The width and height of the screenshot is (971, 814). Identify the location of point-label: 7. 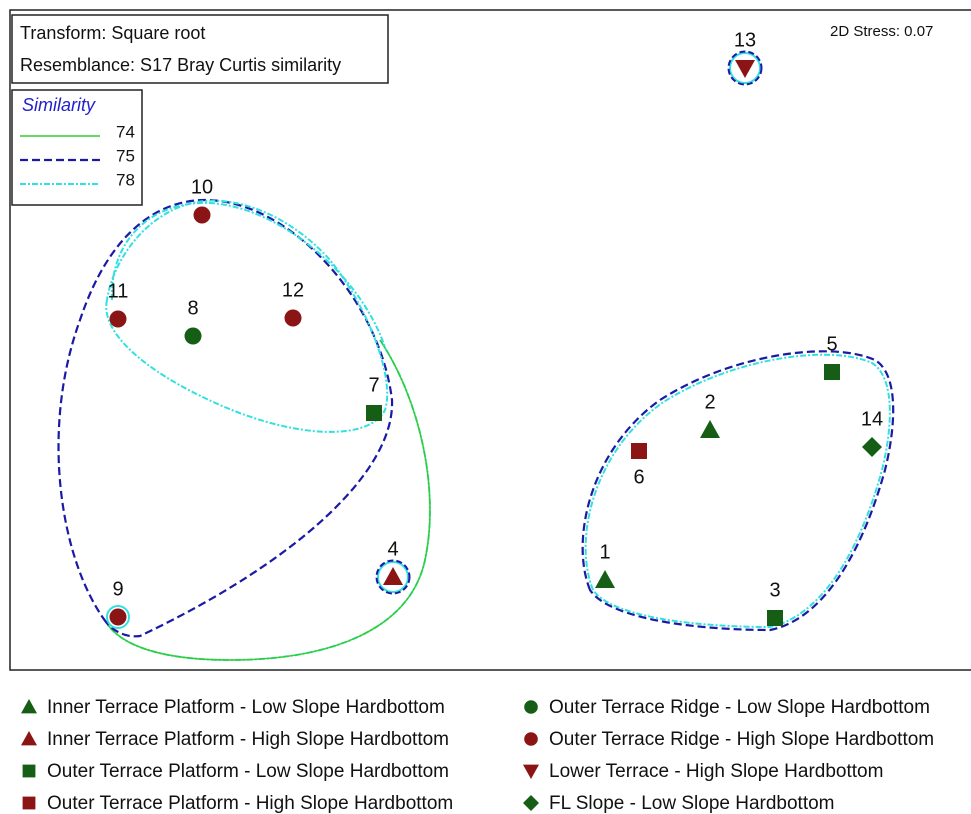
(373, 385).